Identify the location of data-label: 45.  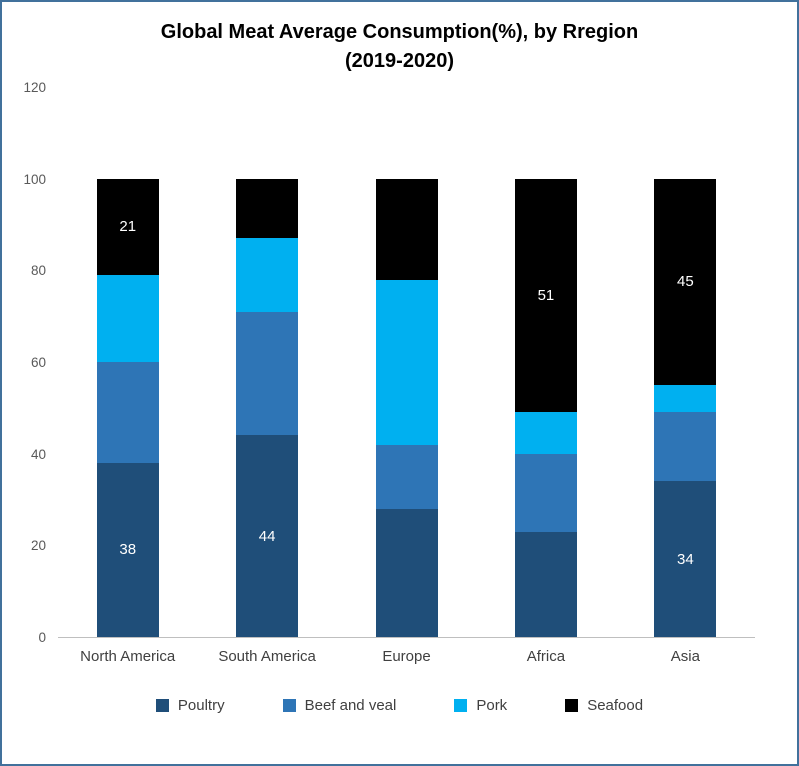
(685, 282).